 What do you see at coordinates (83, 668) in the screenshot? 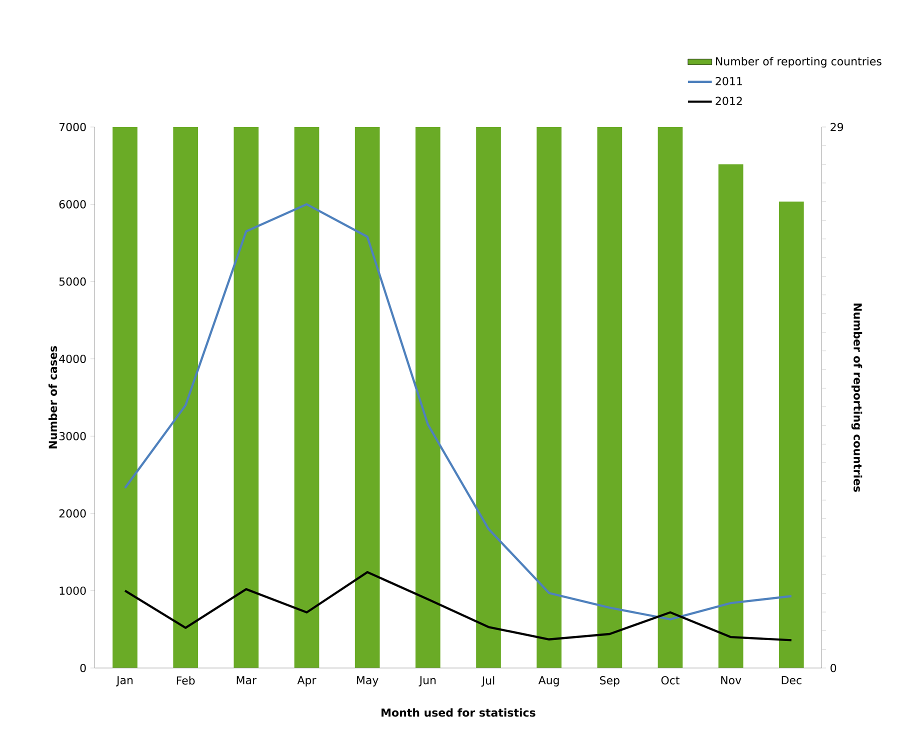
I see `y-tick-label: 0` at bounding box center [83, 668].